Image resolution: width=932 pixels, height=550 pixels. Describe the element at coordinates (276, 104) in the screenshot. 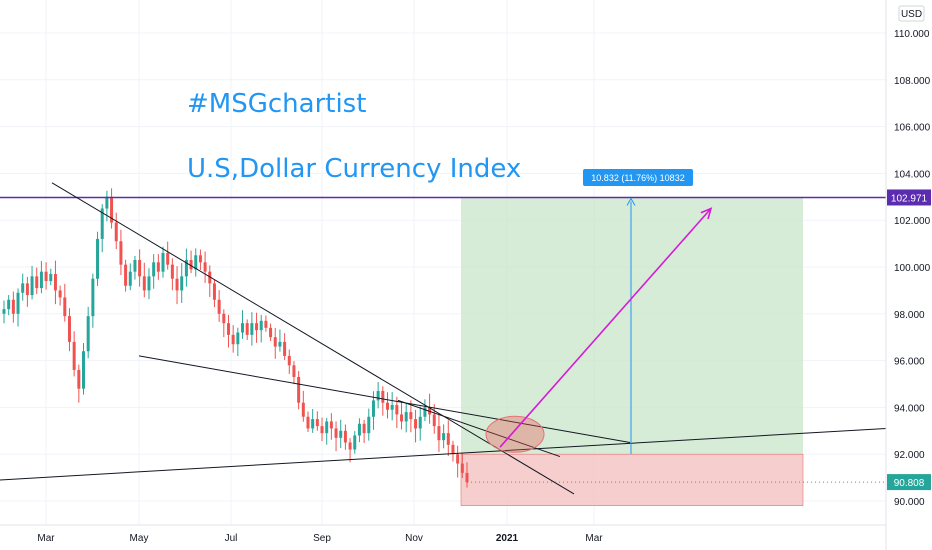

I see `chart-title: #MSGchartist` at that location.